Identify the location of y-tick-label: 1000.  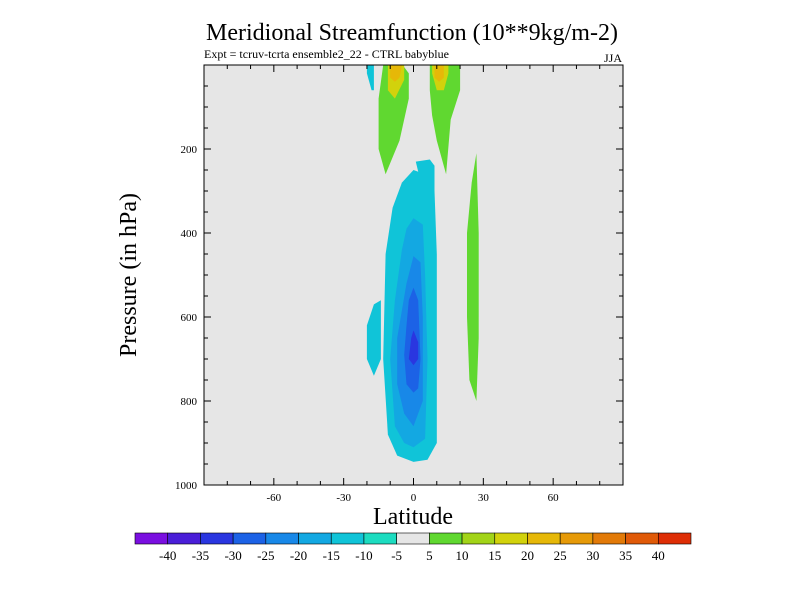
(186, 486).